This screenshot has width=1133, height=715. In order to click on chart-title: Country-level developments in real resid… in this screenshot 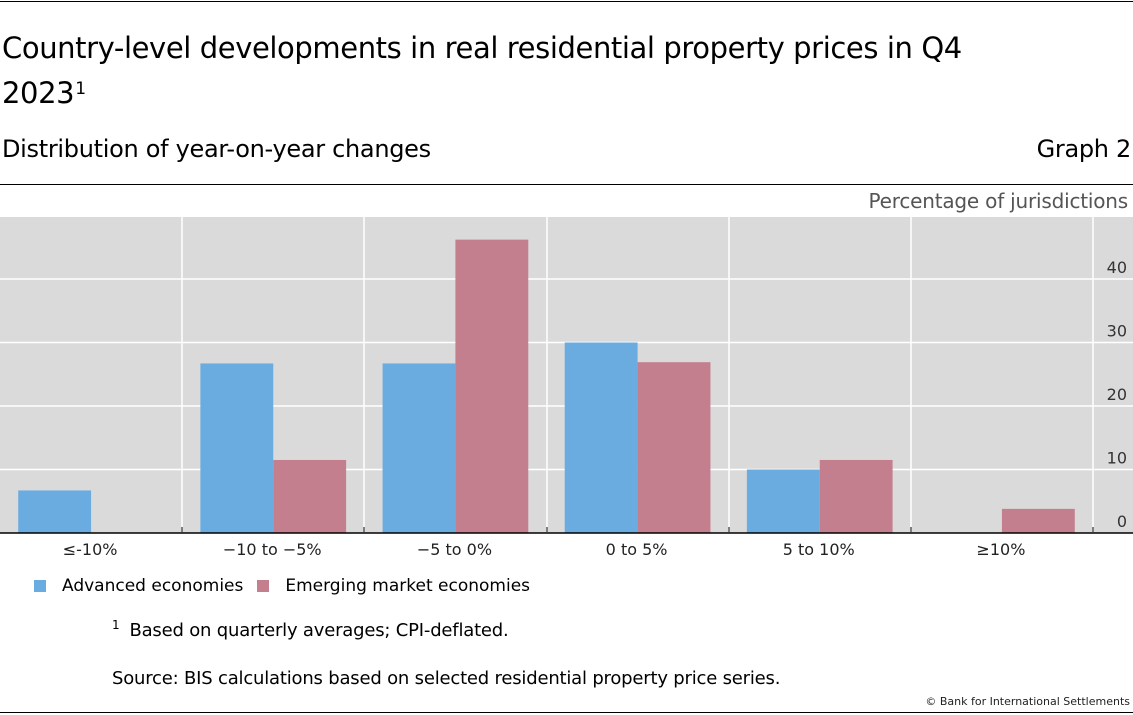, I will do `click(502, 71)`.